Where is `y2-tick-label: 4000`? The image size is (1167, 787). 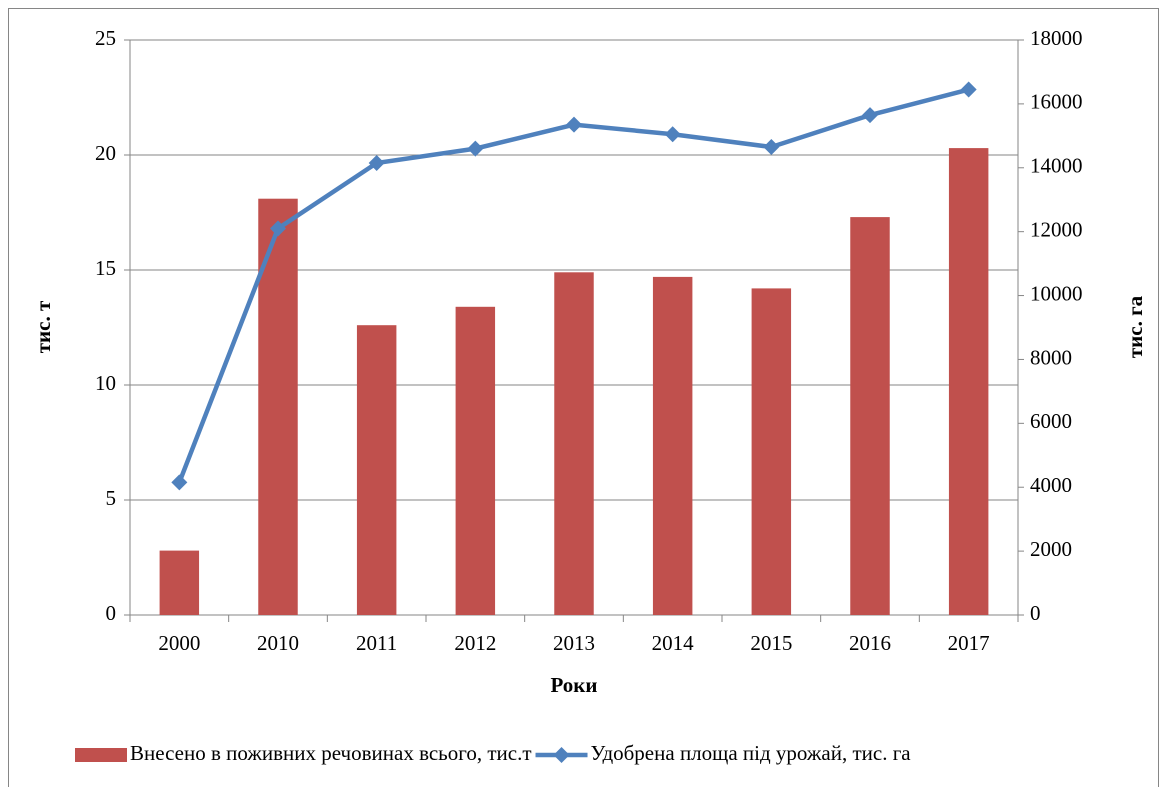
y2-tick-label: 4000 is located at coordinates (1051, 485).